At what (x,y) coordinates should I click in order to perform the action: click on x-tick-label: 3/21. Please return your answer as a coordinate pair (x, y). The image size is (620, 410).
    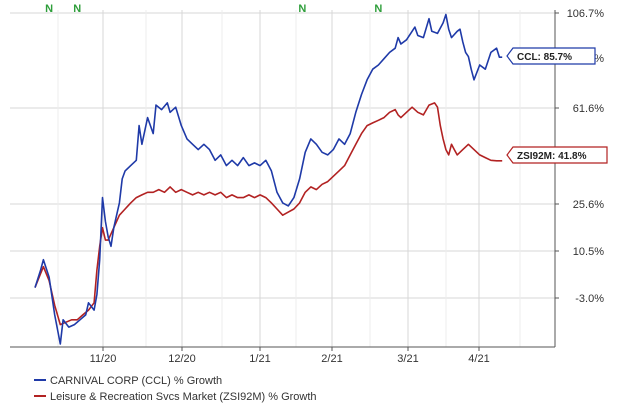
    Looking at the image, I should click on (407, 359).